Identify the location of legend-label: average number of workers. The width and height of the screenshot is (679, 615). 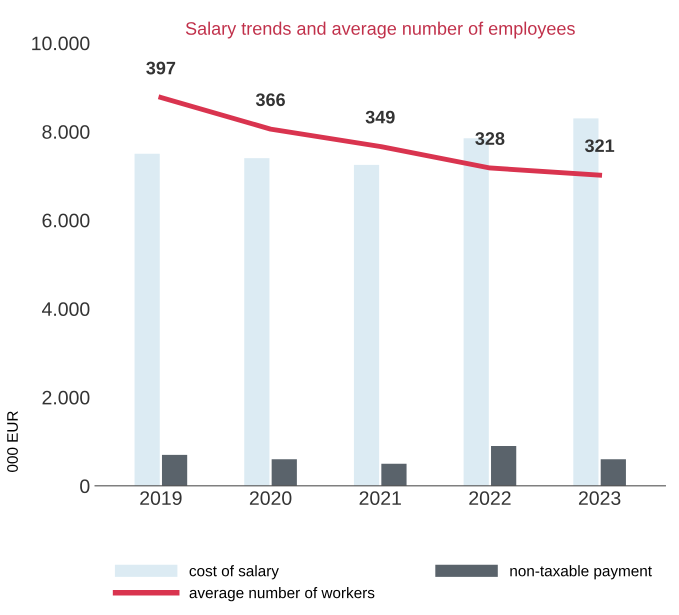
(282, 594).